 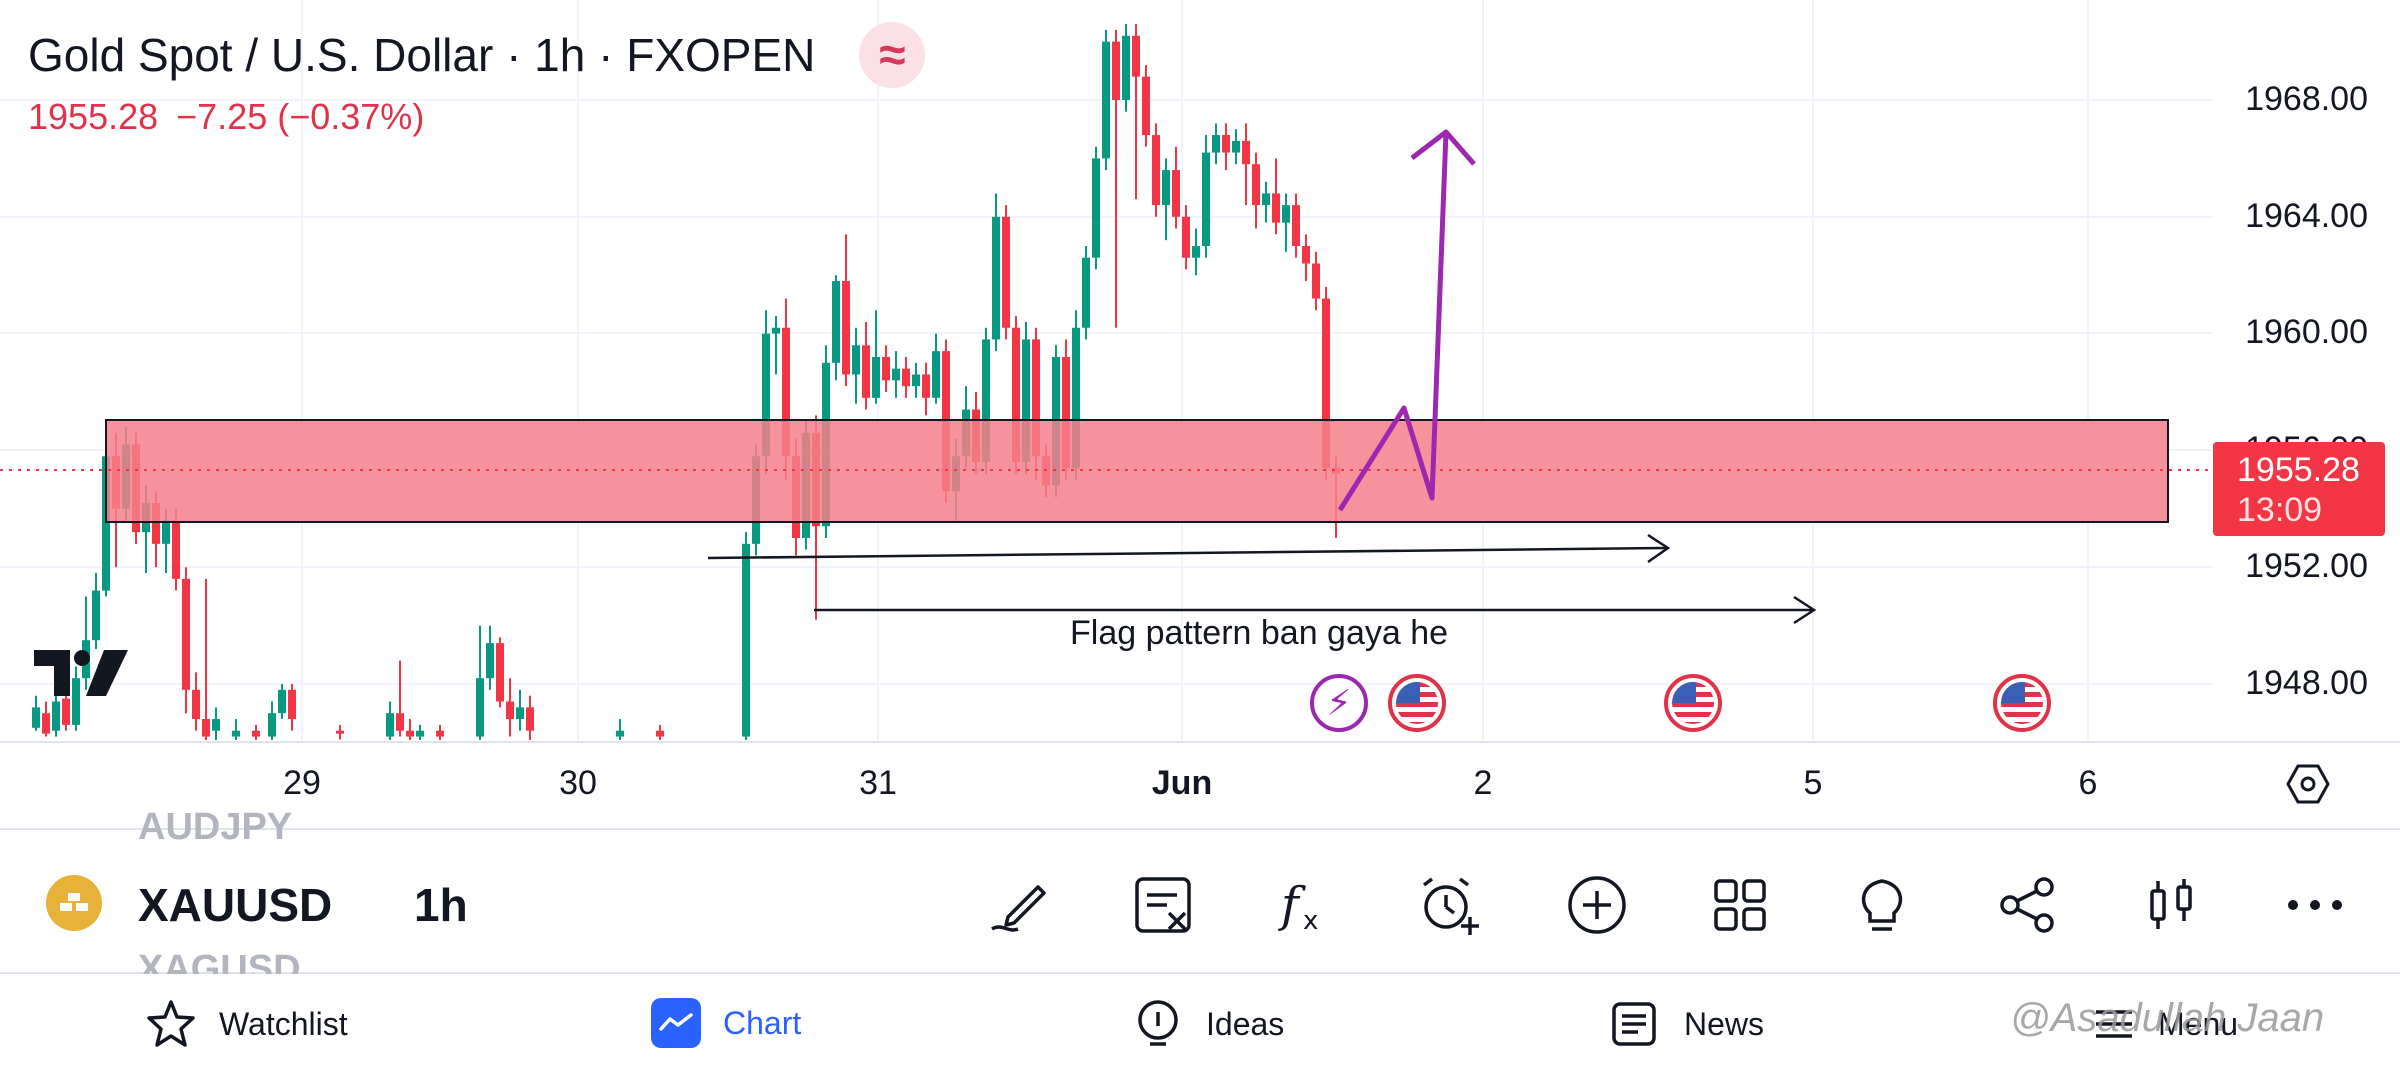 What do you see at coordinates (219, 961) in the screenshot?
I see `next-symbol: XAGUSD` at bounding box center [219, 961].